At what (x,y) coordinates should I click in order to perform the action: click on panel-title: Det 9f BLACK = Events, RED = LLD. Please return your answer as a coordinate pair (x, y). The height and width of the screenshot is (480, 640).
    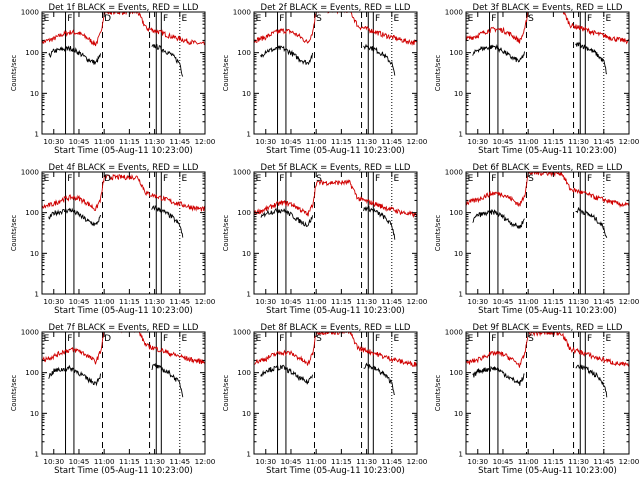
    Looking at the image, I should click on (548, 328).